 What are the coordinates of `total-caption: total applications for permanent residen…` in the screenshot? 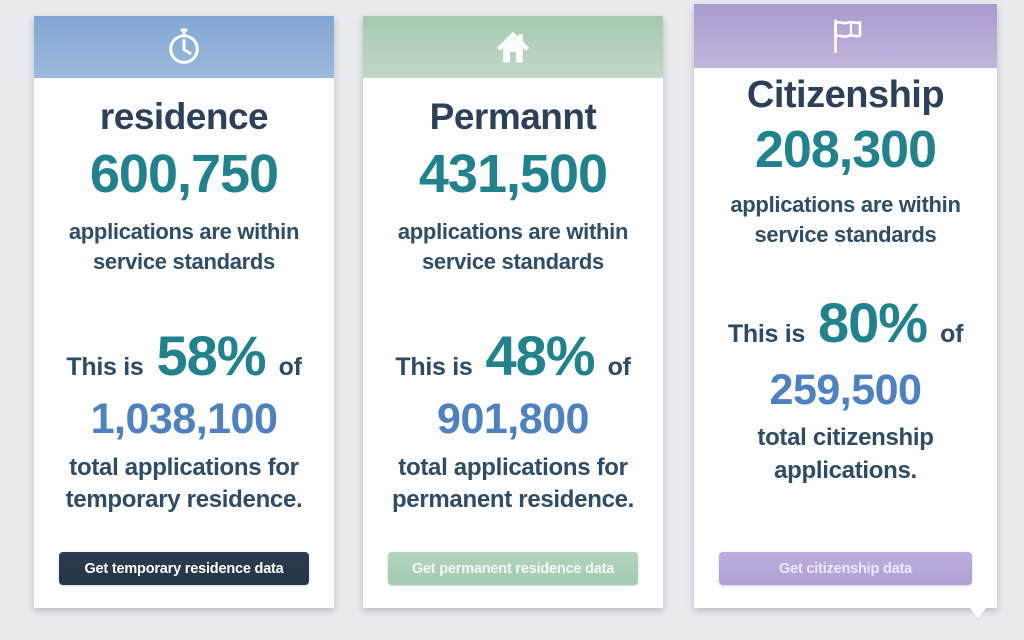 It's located at (513, 483).